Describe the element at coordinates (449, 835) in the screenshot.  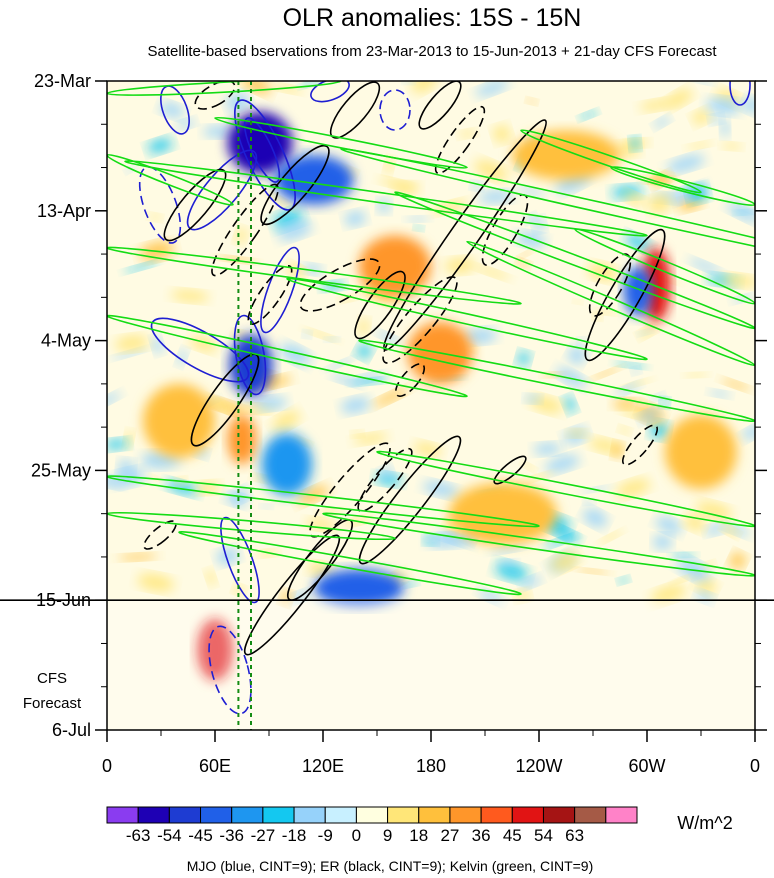
I see `colorbar-label: 27` at that location.